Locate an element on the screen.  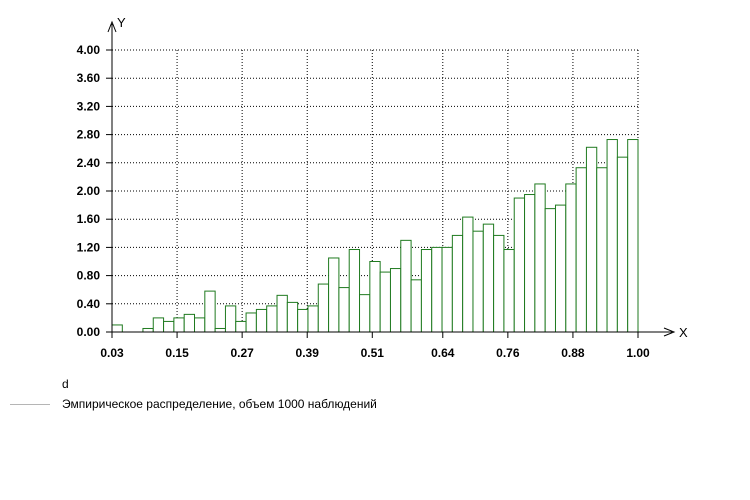
x-tick-label: 0.39 is located at coordinates (308, 353).